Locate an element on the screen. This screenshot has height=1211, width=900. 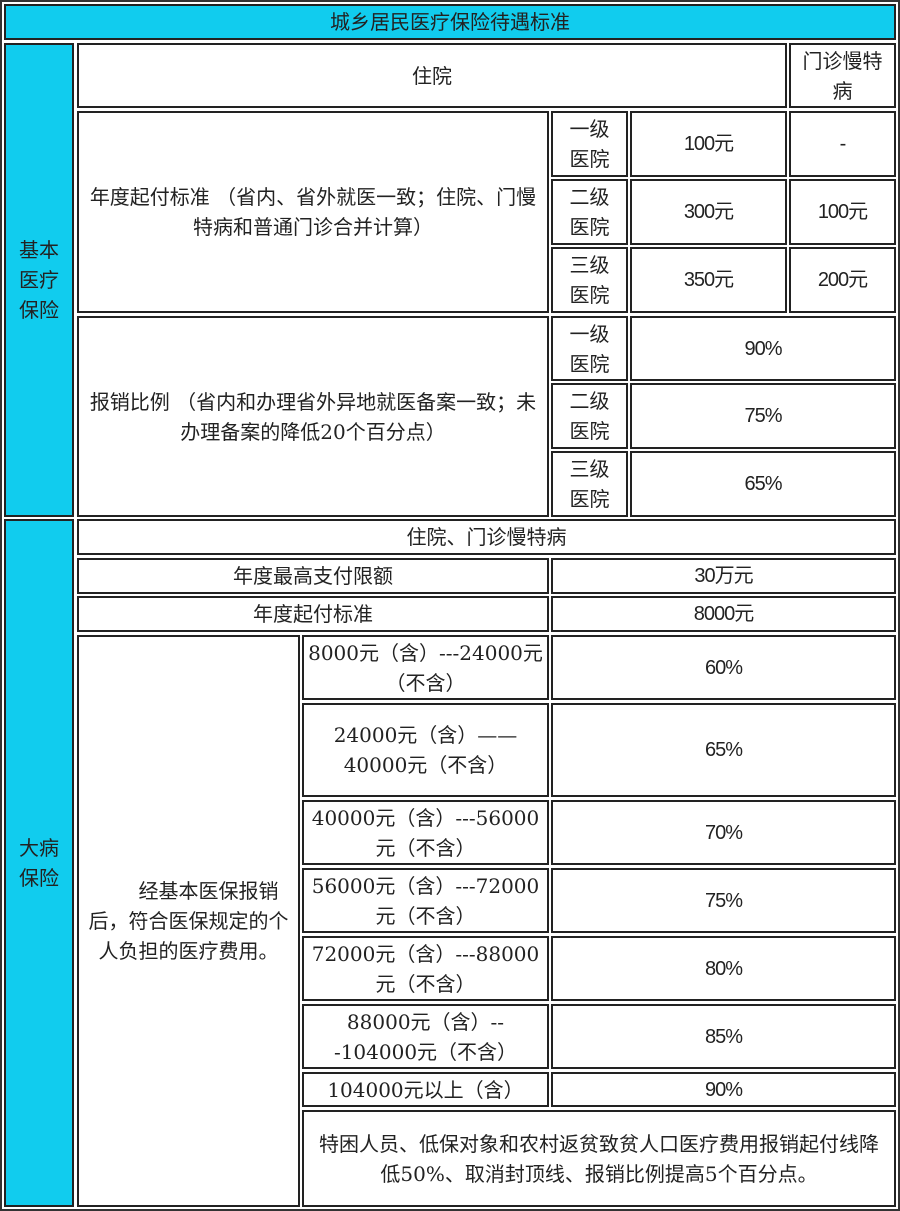
band-range: 56000元（含）---72000元（不含） is located at coordinates (425, 900).